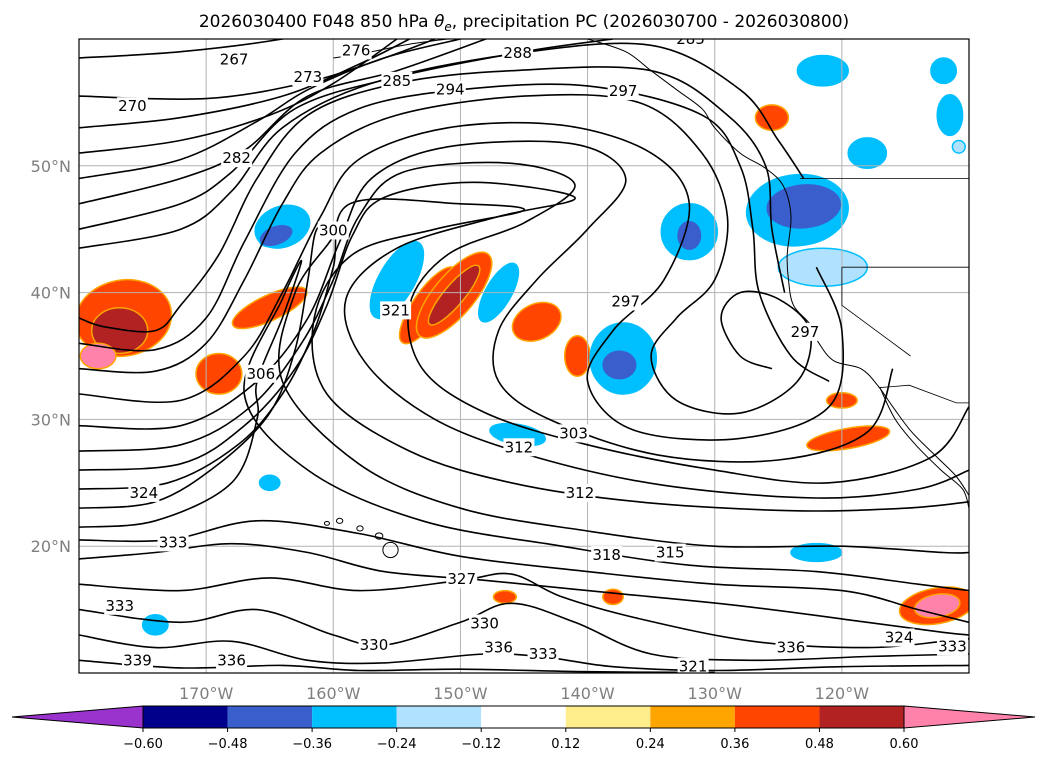  Describe the element at coordinates (77, 717) in the screenshot. I see `colorbar-extend-min` at that location.